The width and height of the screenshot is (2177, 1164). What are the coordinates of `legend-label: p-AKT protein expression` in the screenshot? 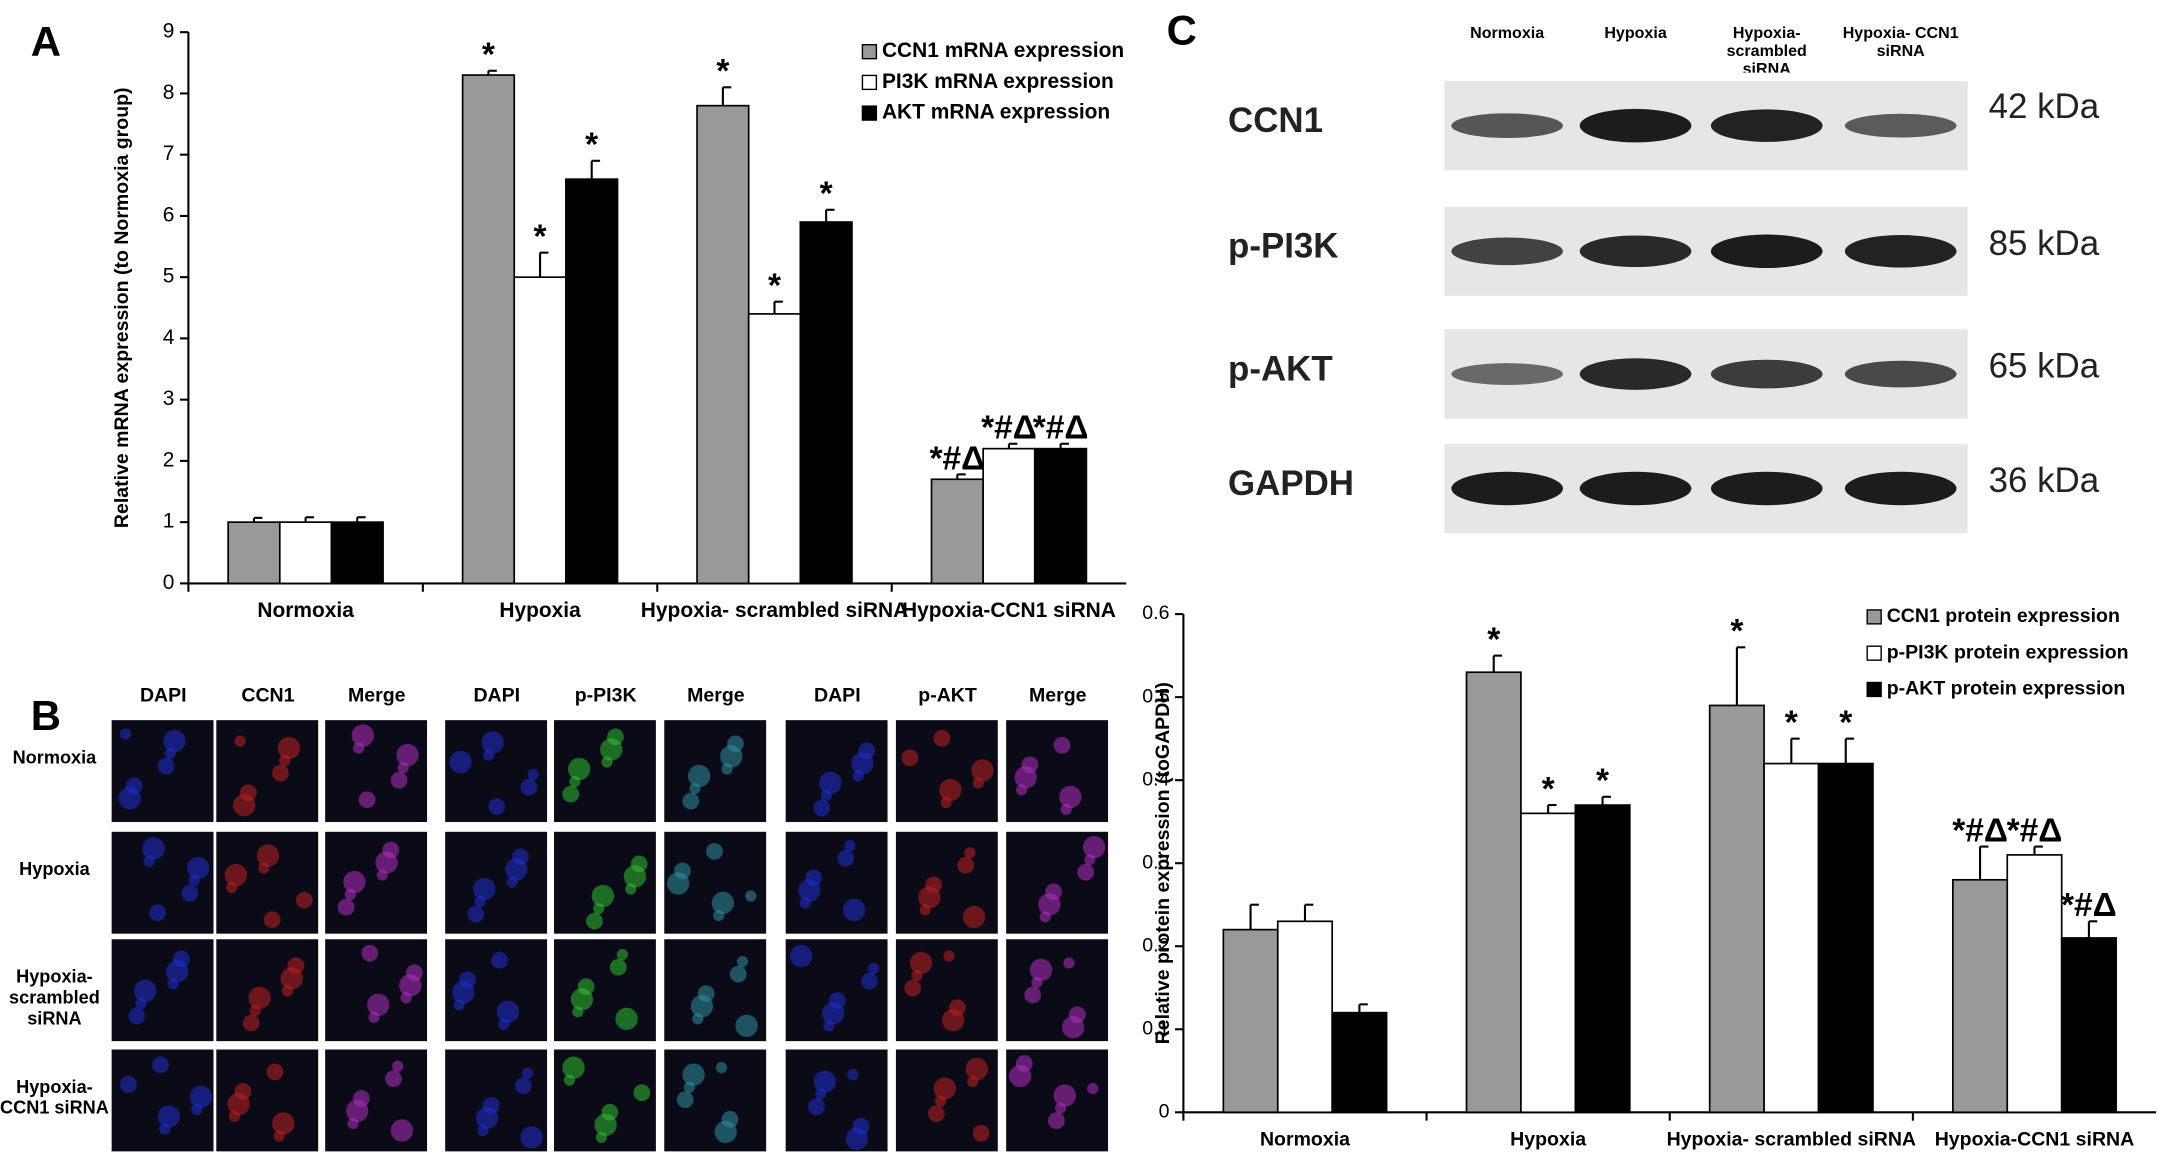 It's located at (2006, 689).